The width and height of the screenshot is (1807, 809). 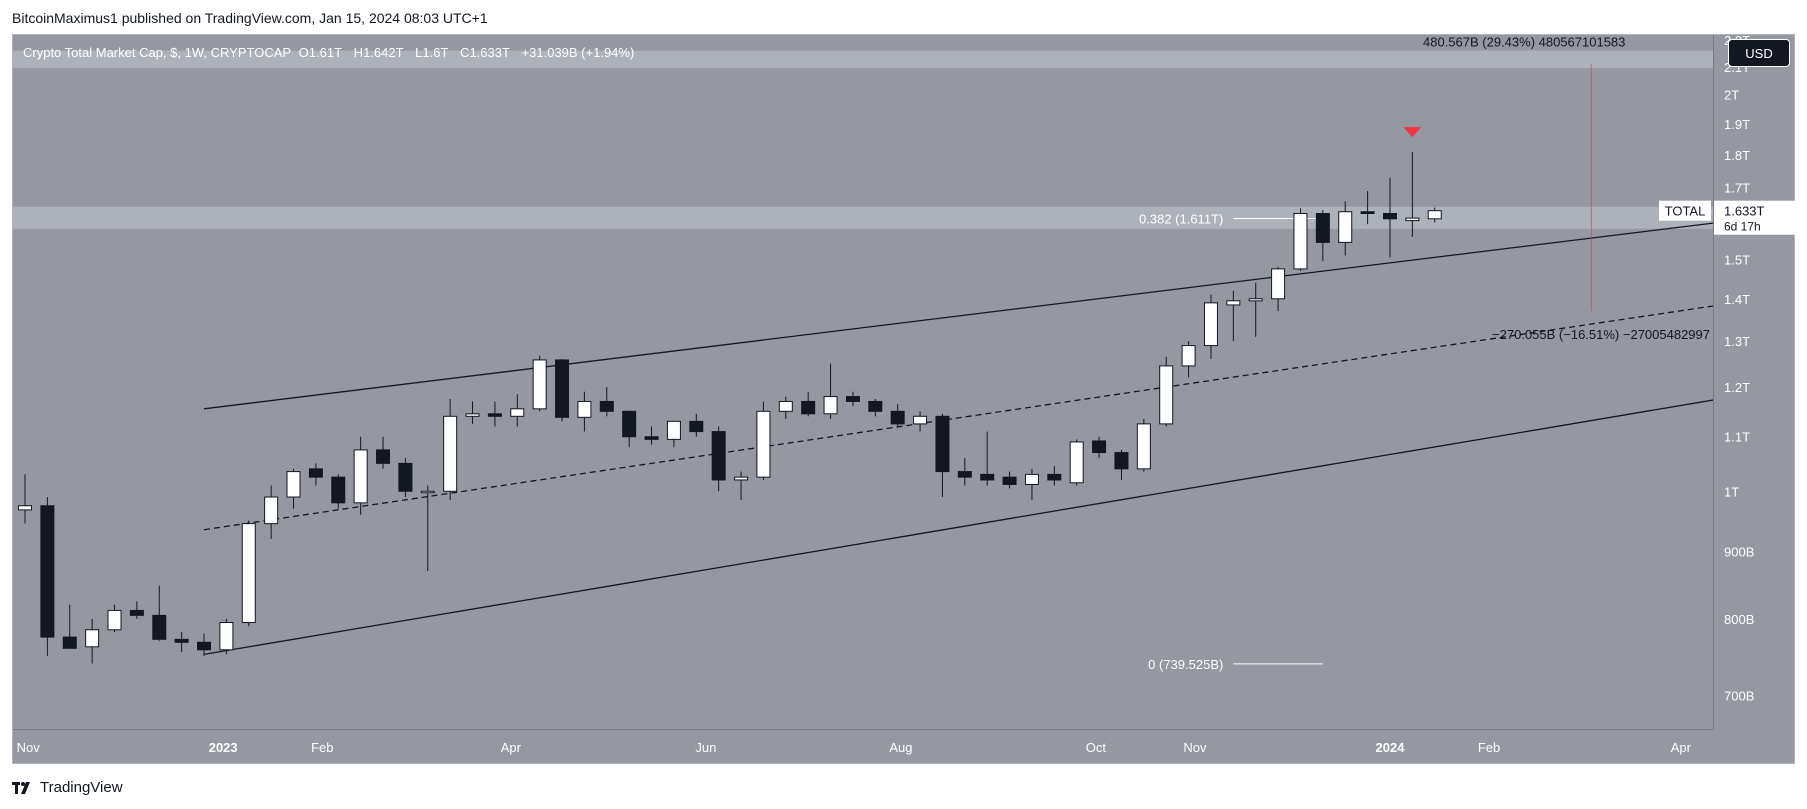 I want to click on low-label: L, so click(x=419, y=52).